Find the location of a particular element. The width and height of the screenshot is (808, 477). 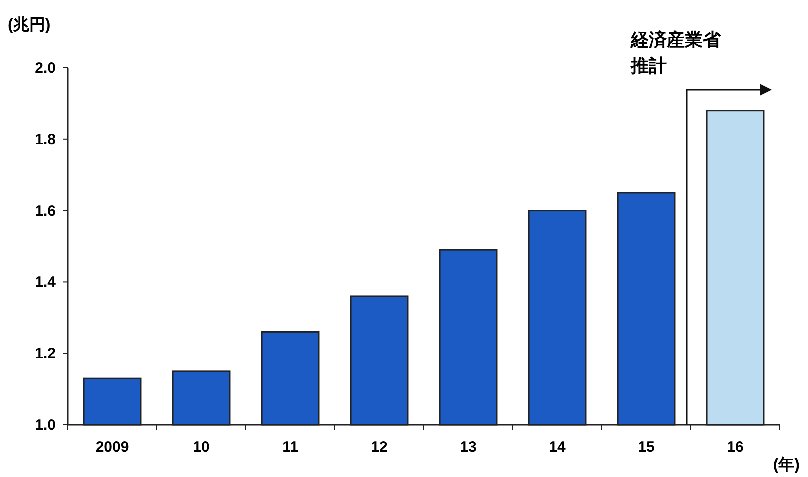

y-tick-label: 1.0 is located at coordinates (45, 425).